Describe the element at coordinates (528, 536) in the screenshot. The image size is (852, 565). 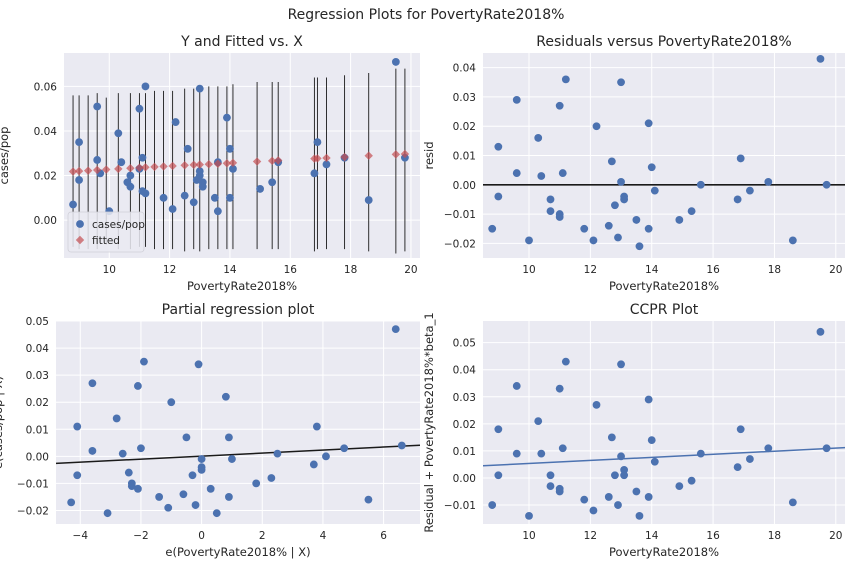
I see `ccpr-x-tick-label: 10` at that location.